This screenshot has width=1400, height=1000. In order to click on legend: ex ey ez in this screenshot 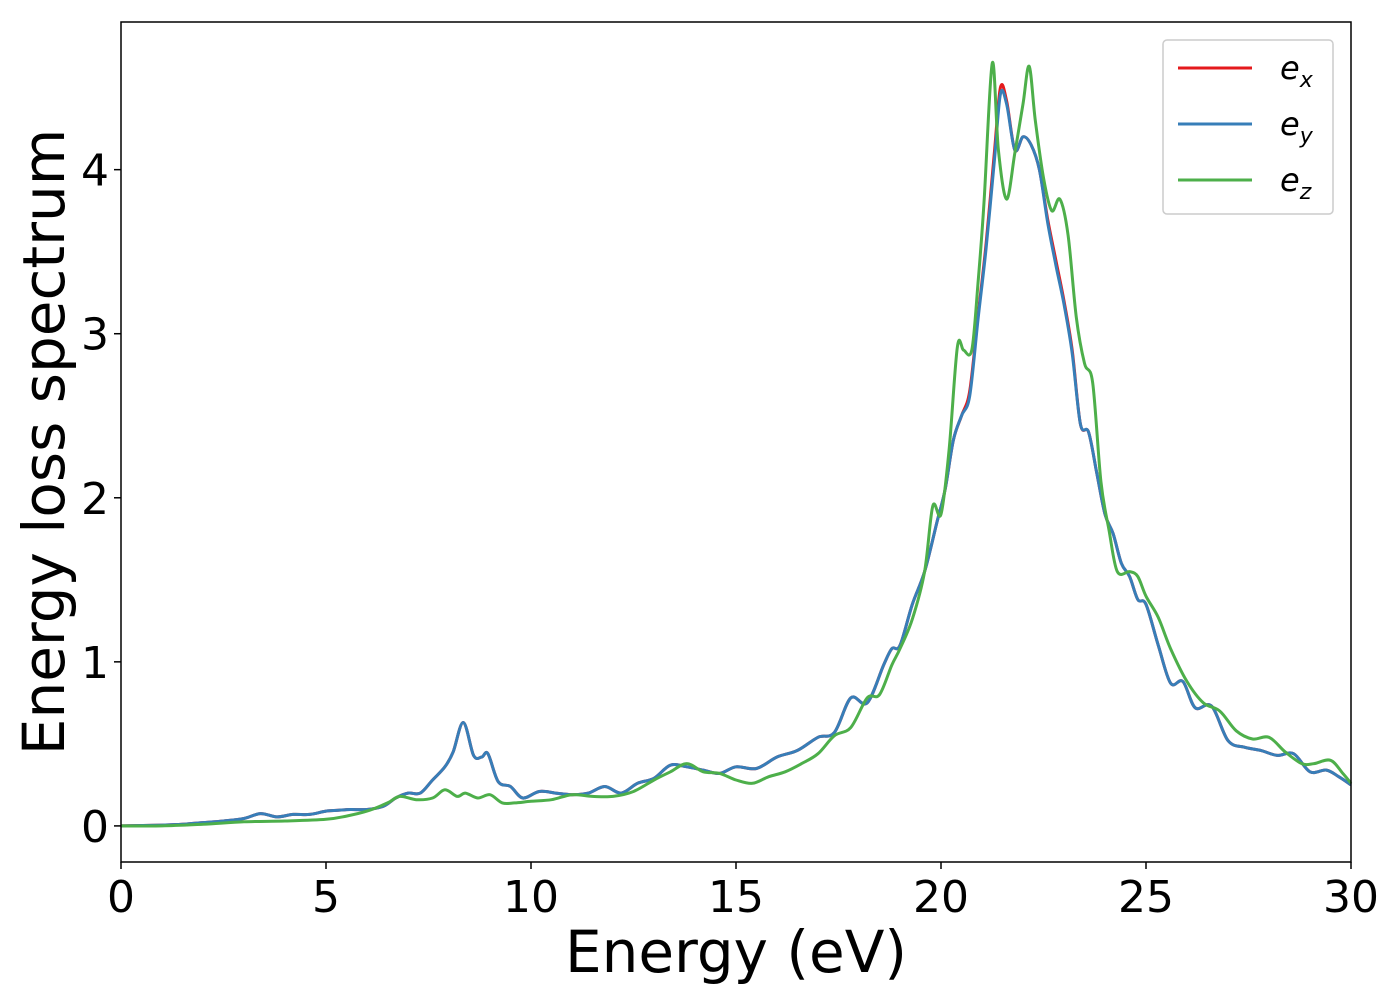, I will do `click(1248, 127)`.